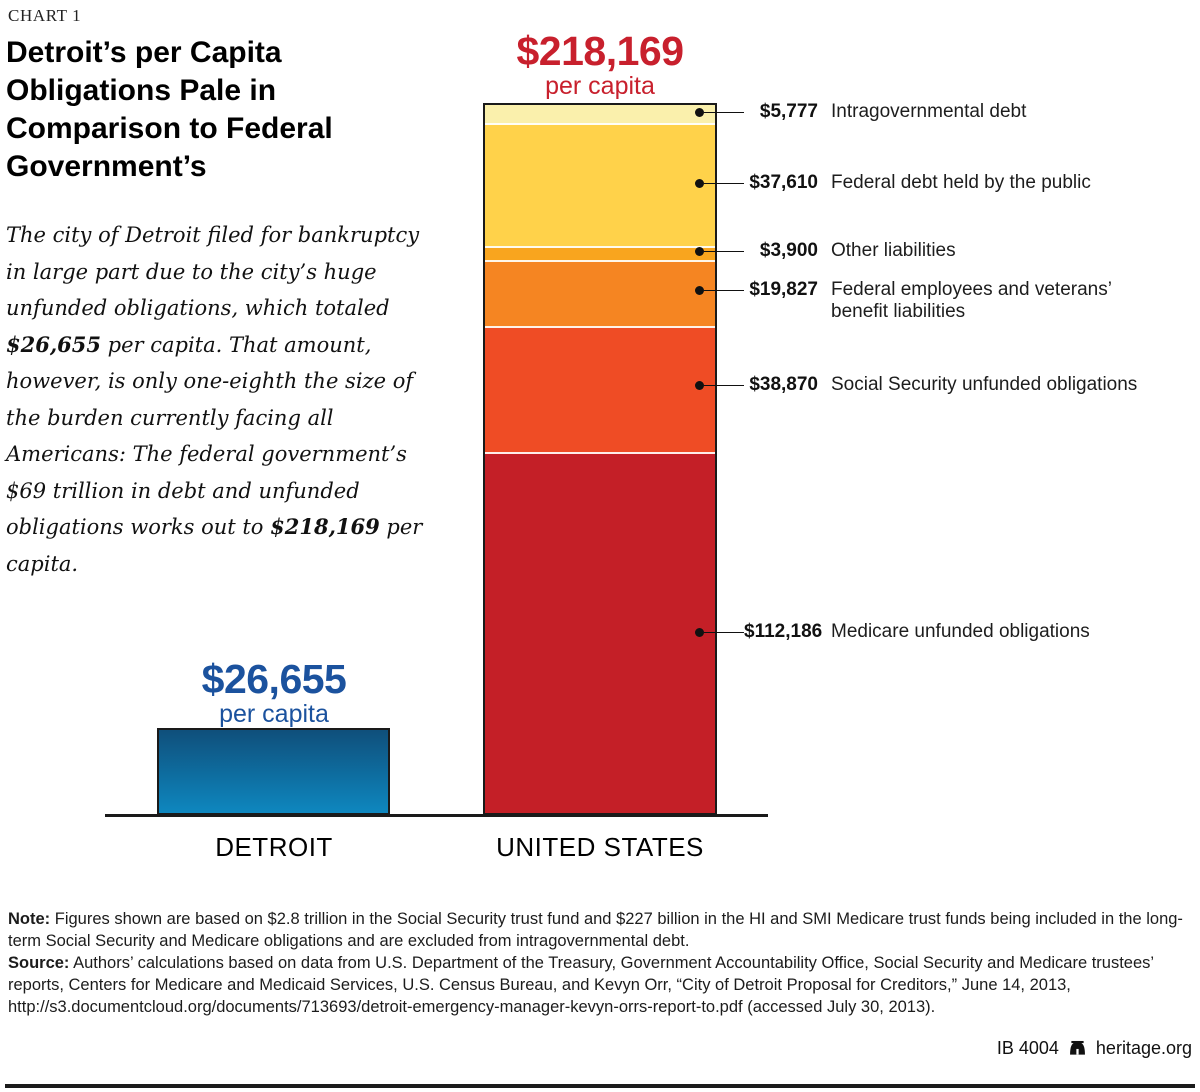 The width and height of the screenshot is (1200, 1092). Describe the element at coordinates (1094, 1048) in the screenshot. I see `footer: IB 4004 heritage.org` at that location.